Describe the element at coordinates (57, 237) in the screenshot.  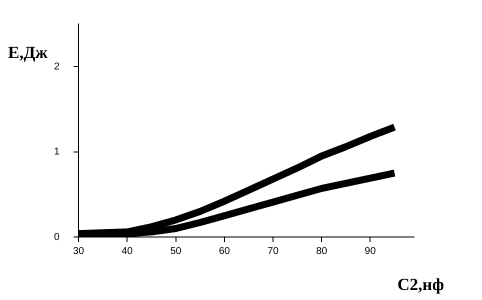
I see `y-tick-label: 0` at that location.